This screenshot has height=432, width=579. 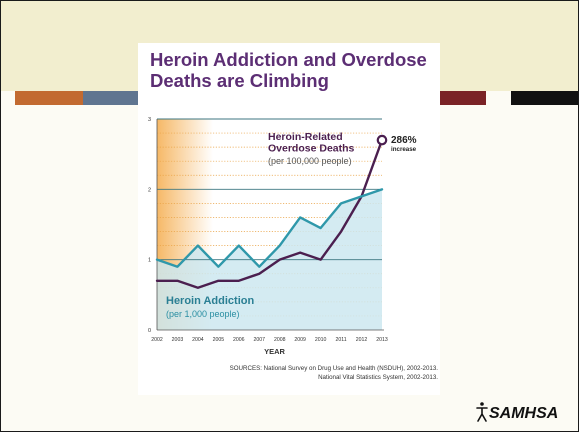 I want to click on accent-bar-black, so click(x=544, y=98).